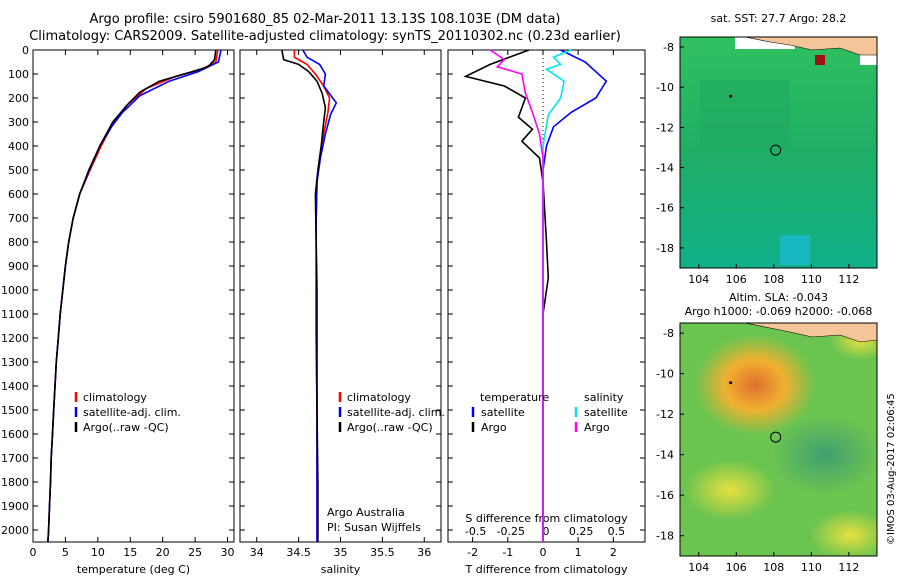 The image size is (900, 580). I want to click on sst-cool-patch, so click(795, 250).